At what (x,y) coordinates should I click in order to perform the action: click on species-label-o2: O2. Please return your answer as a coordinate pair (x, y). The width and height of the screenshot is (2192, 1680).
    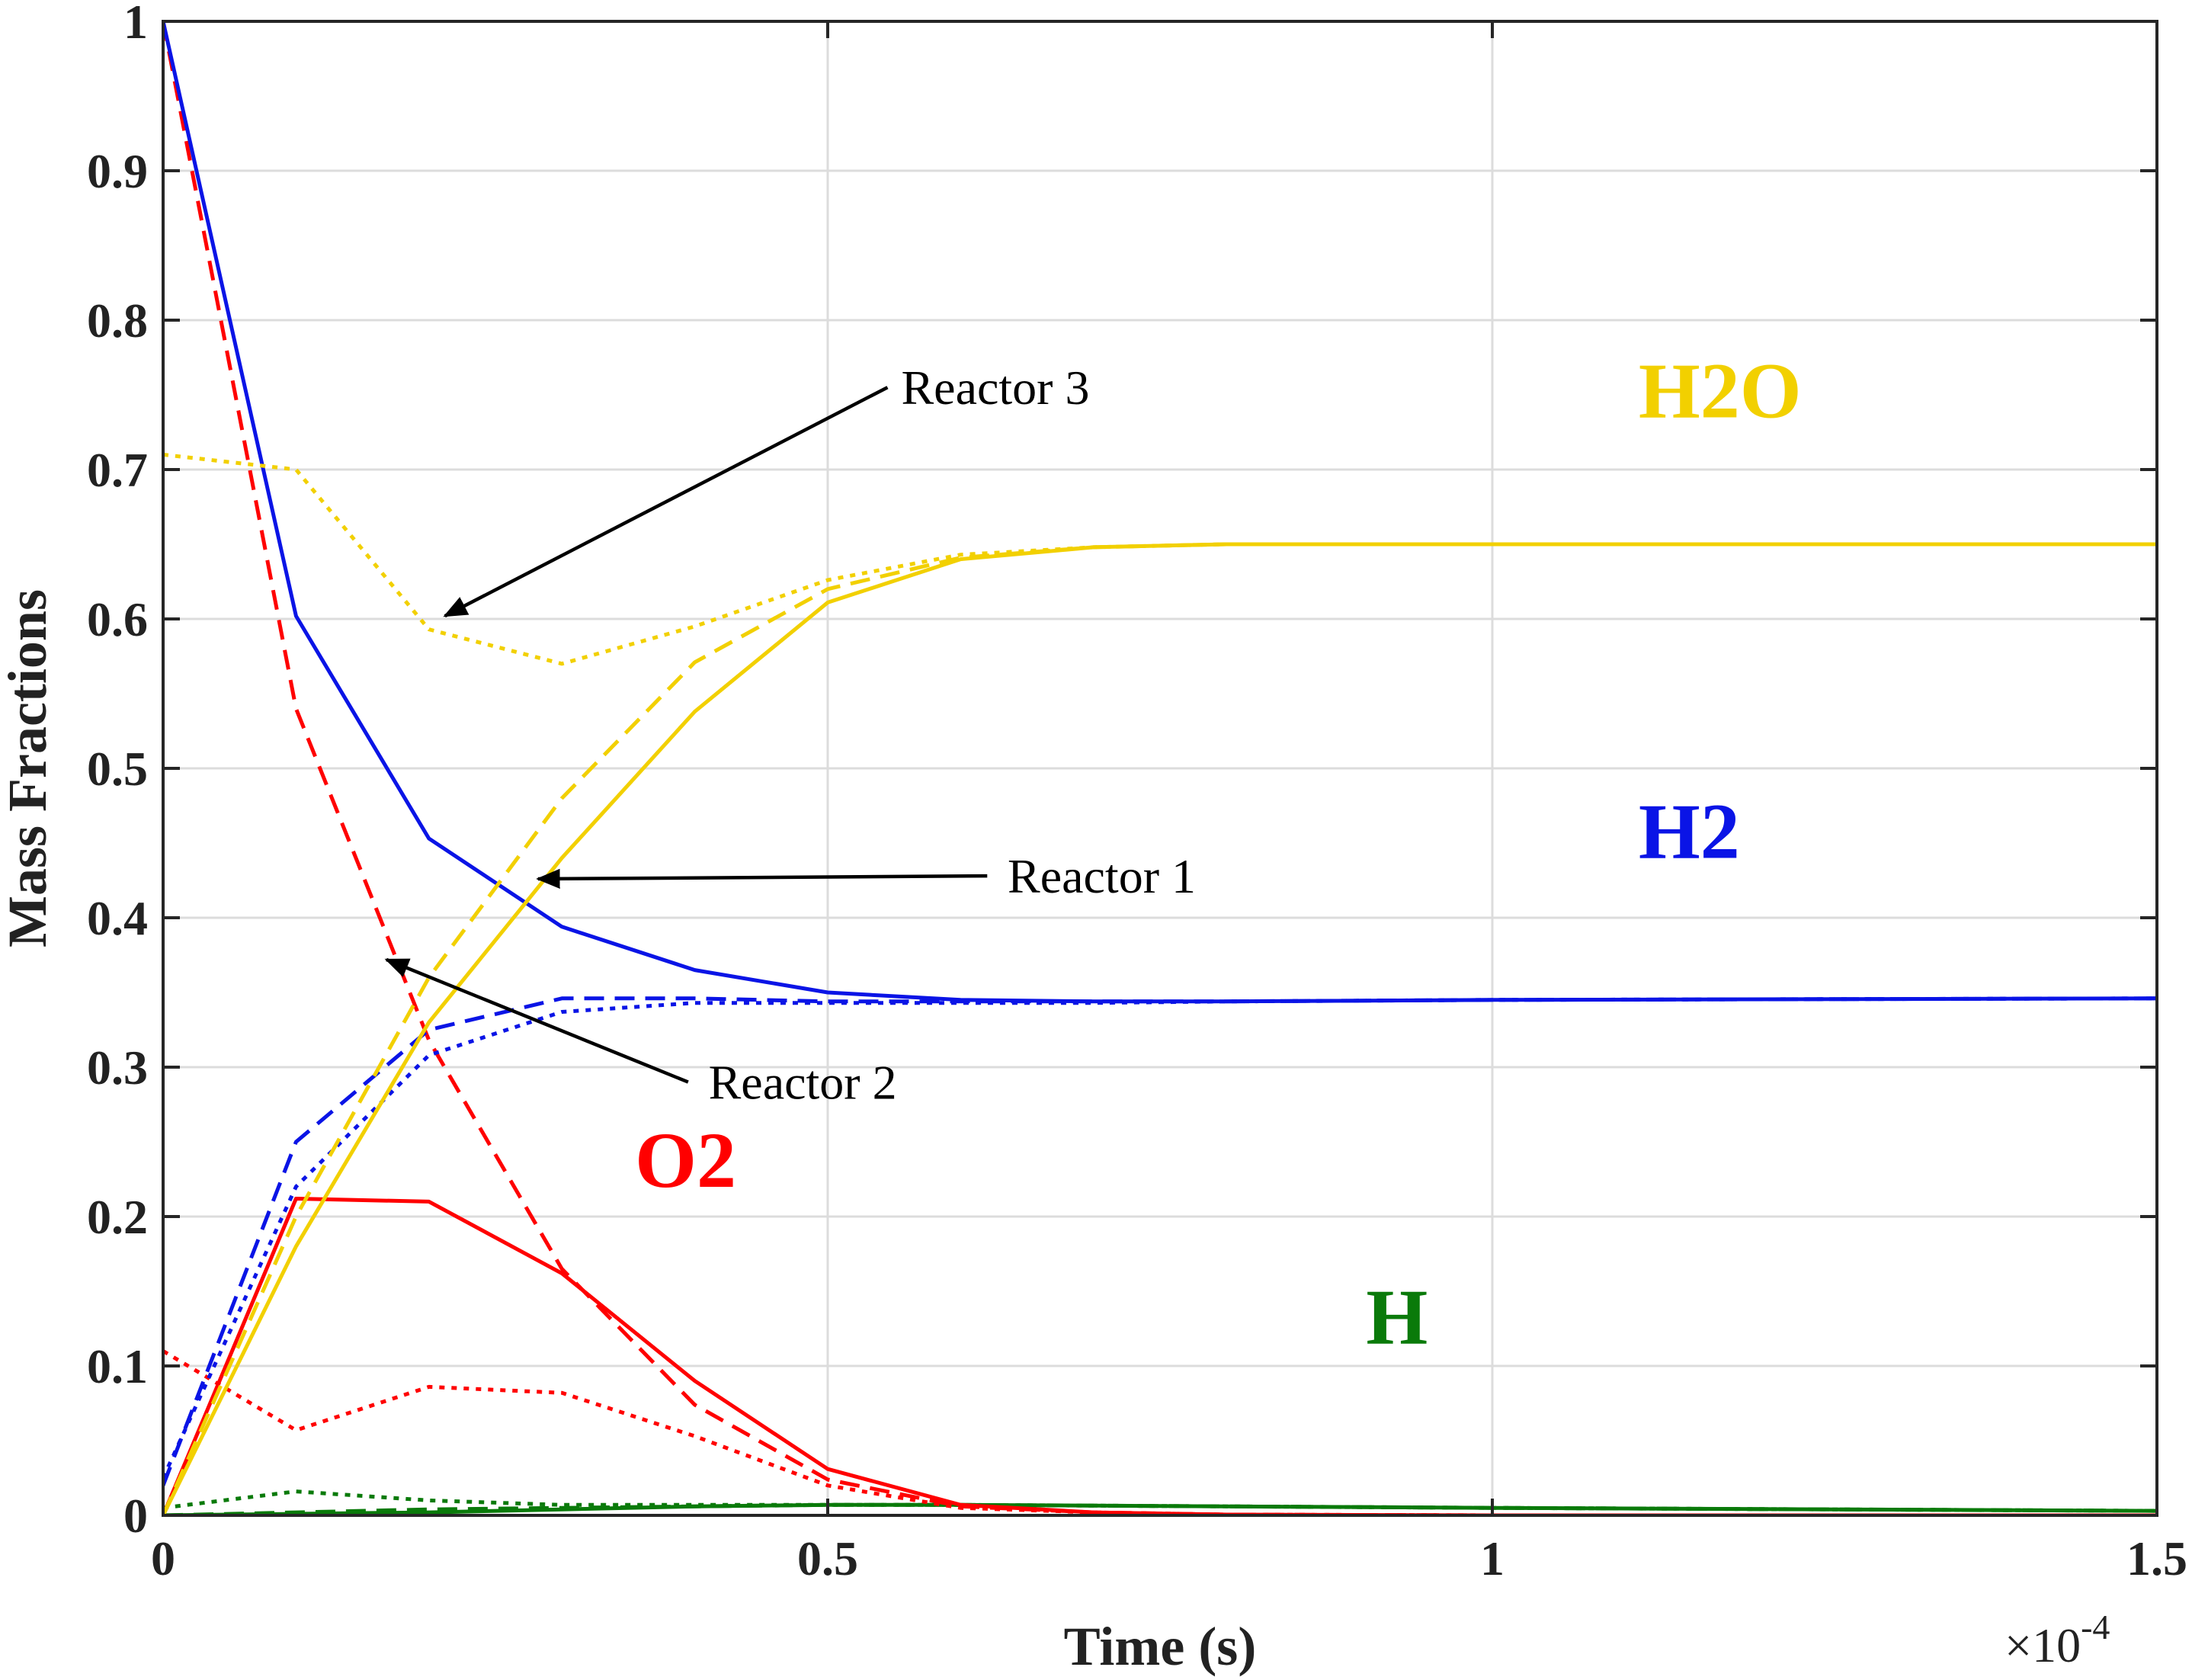
    Looking at the image, I should click on (685, 1160).